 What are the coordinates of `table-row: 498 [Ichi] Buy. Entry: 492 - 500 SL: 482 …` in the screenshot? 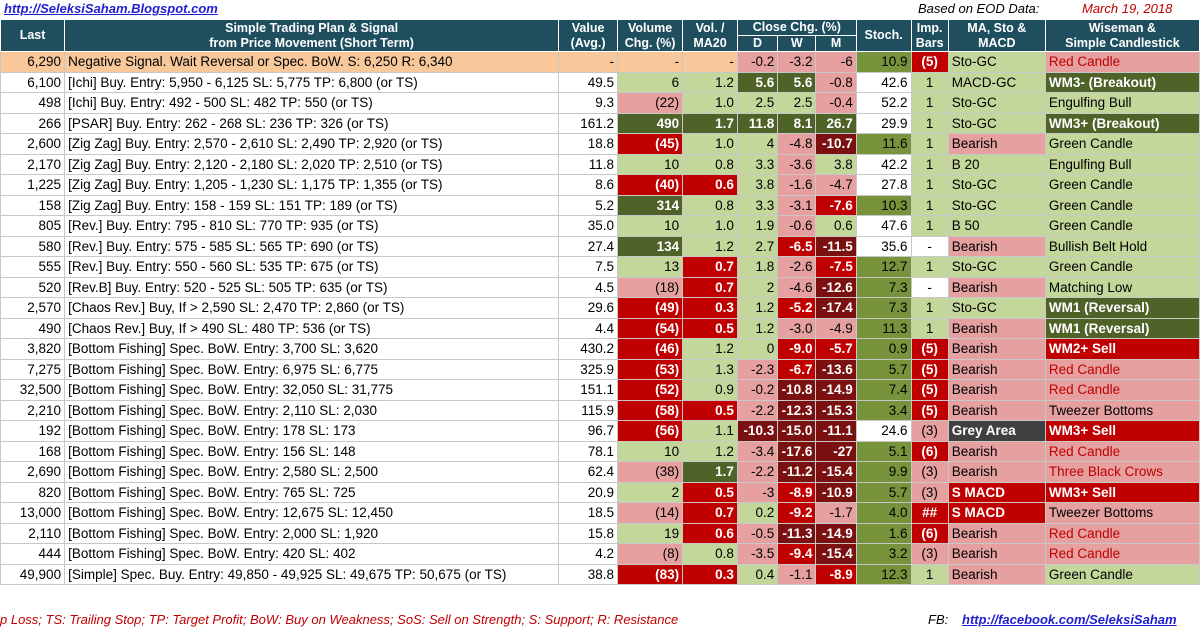 It's located at (600, 103).